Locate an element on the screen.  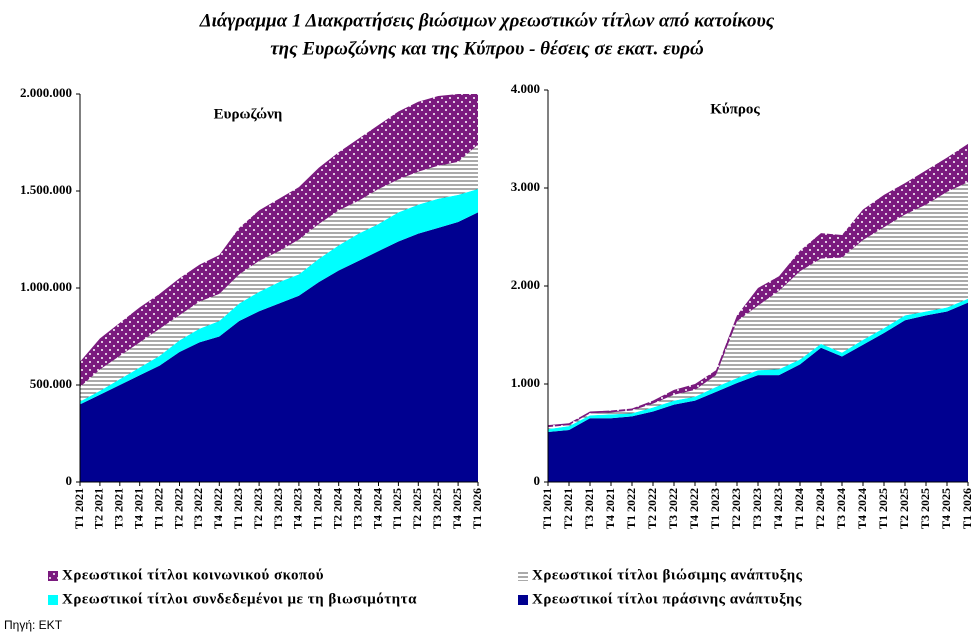
y-tick-label: 4.000 is located at coordinates (525, 88).